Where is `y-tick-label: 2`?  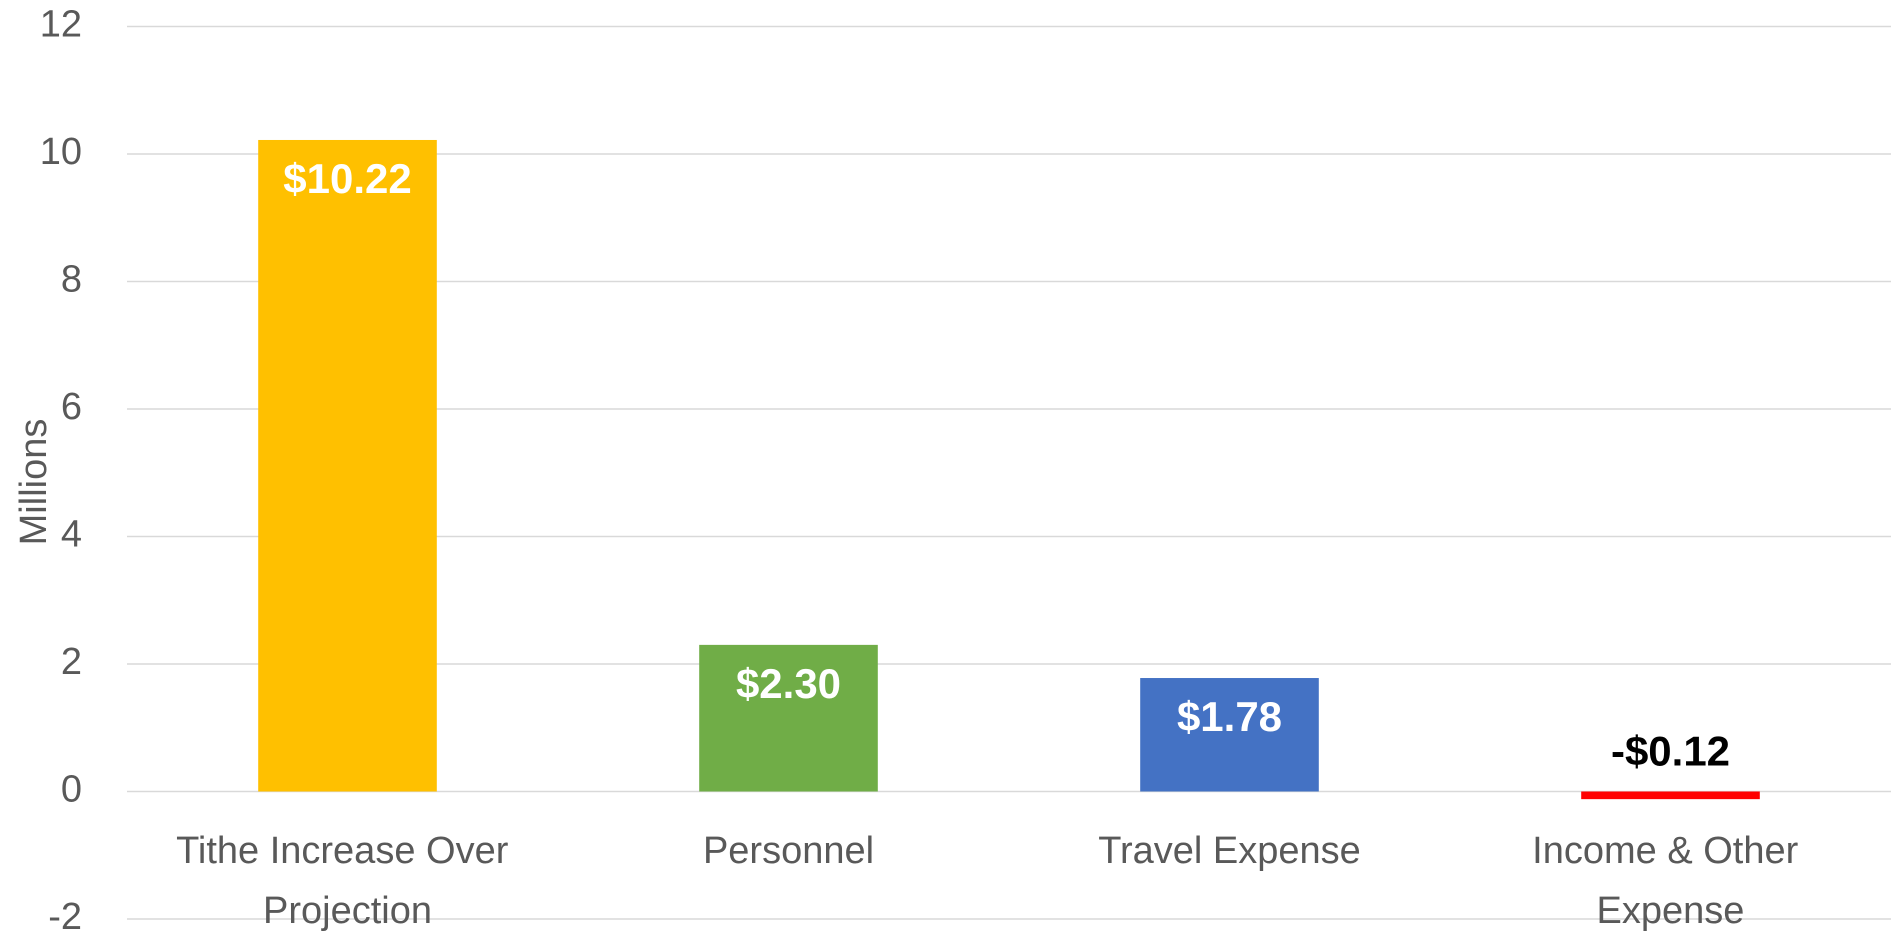 y-tick-label: 2 is located at coordinates (71, 662).